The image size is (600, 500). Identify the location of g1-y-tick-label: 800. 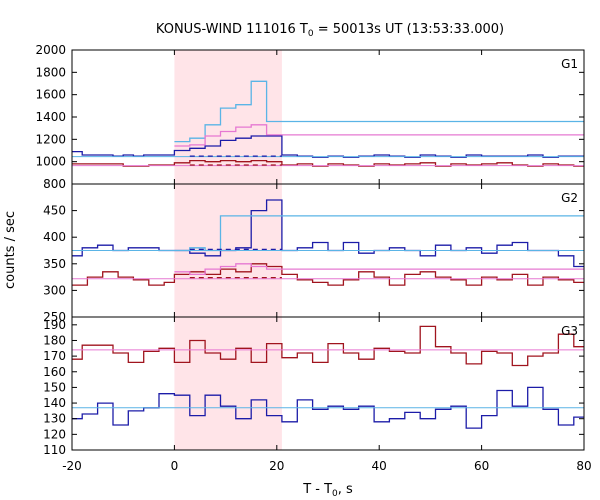
(54, 184).